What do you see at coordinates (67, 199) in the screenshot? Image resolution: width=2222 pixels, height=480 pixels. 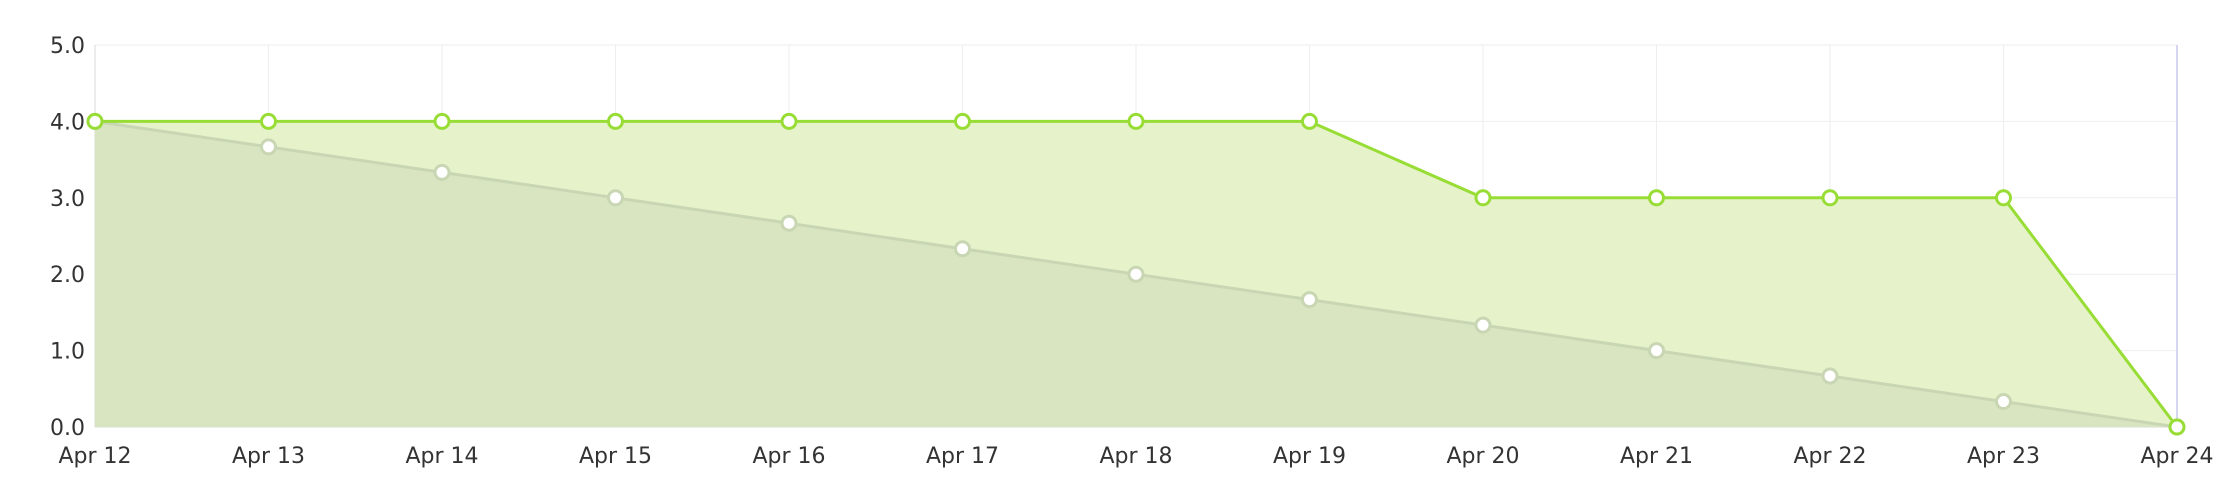 I see `y-tick-label: 3.0` at bounding box center [67, 199].